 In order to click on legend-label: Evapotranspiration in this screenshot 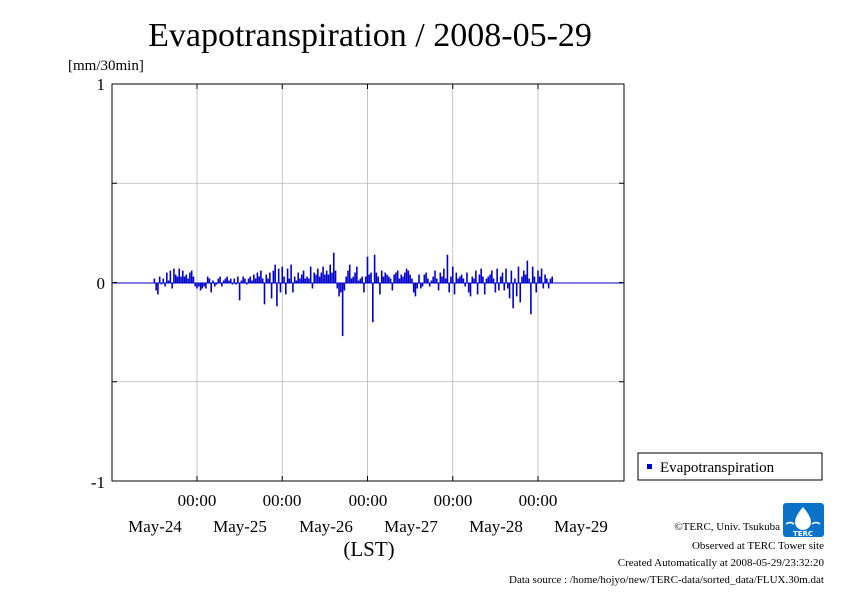, I will do `click(717, 468)`.